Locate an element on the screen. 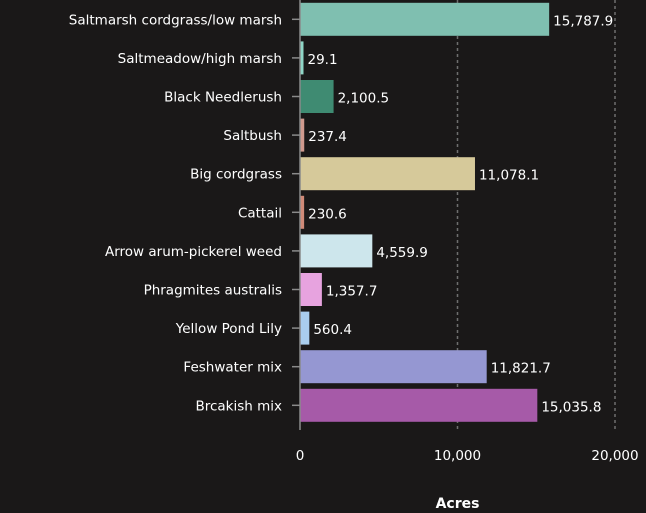  category-label: Phragmites australis is located at coordinates (213, 291).